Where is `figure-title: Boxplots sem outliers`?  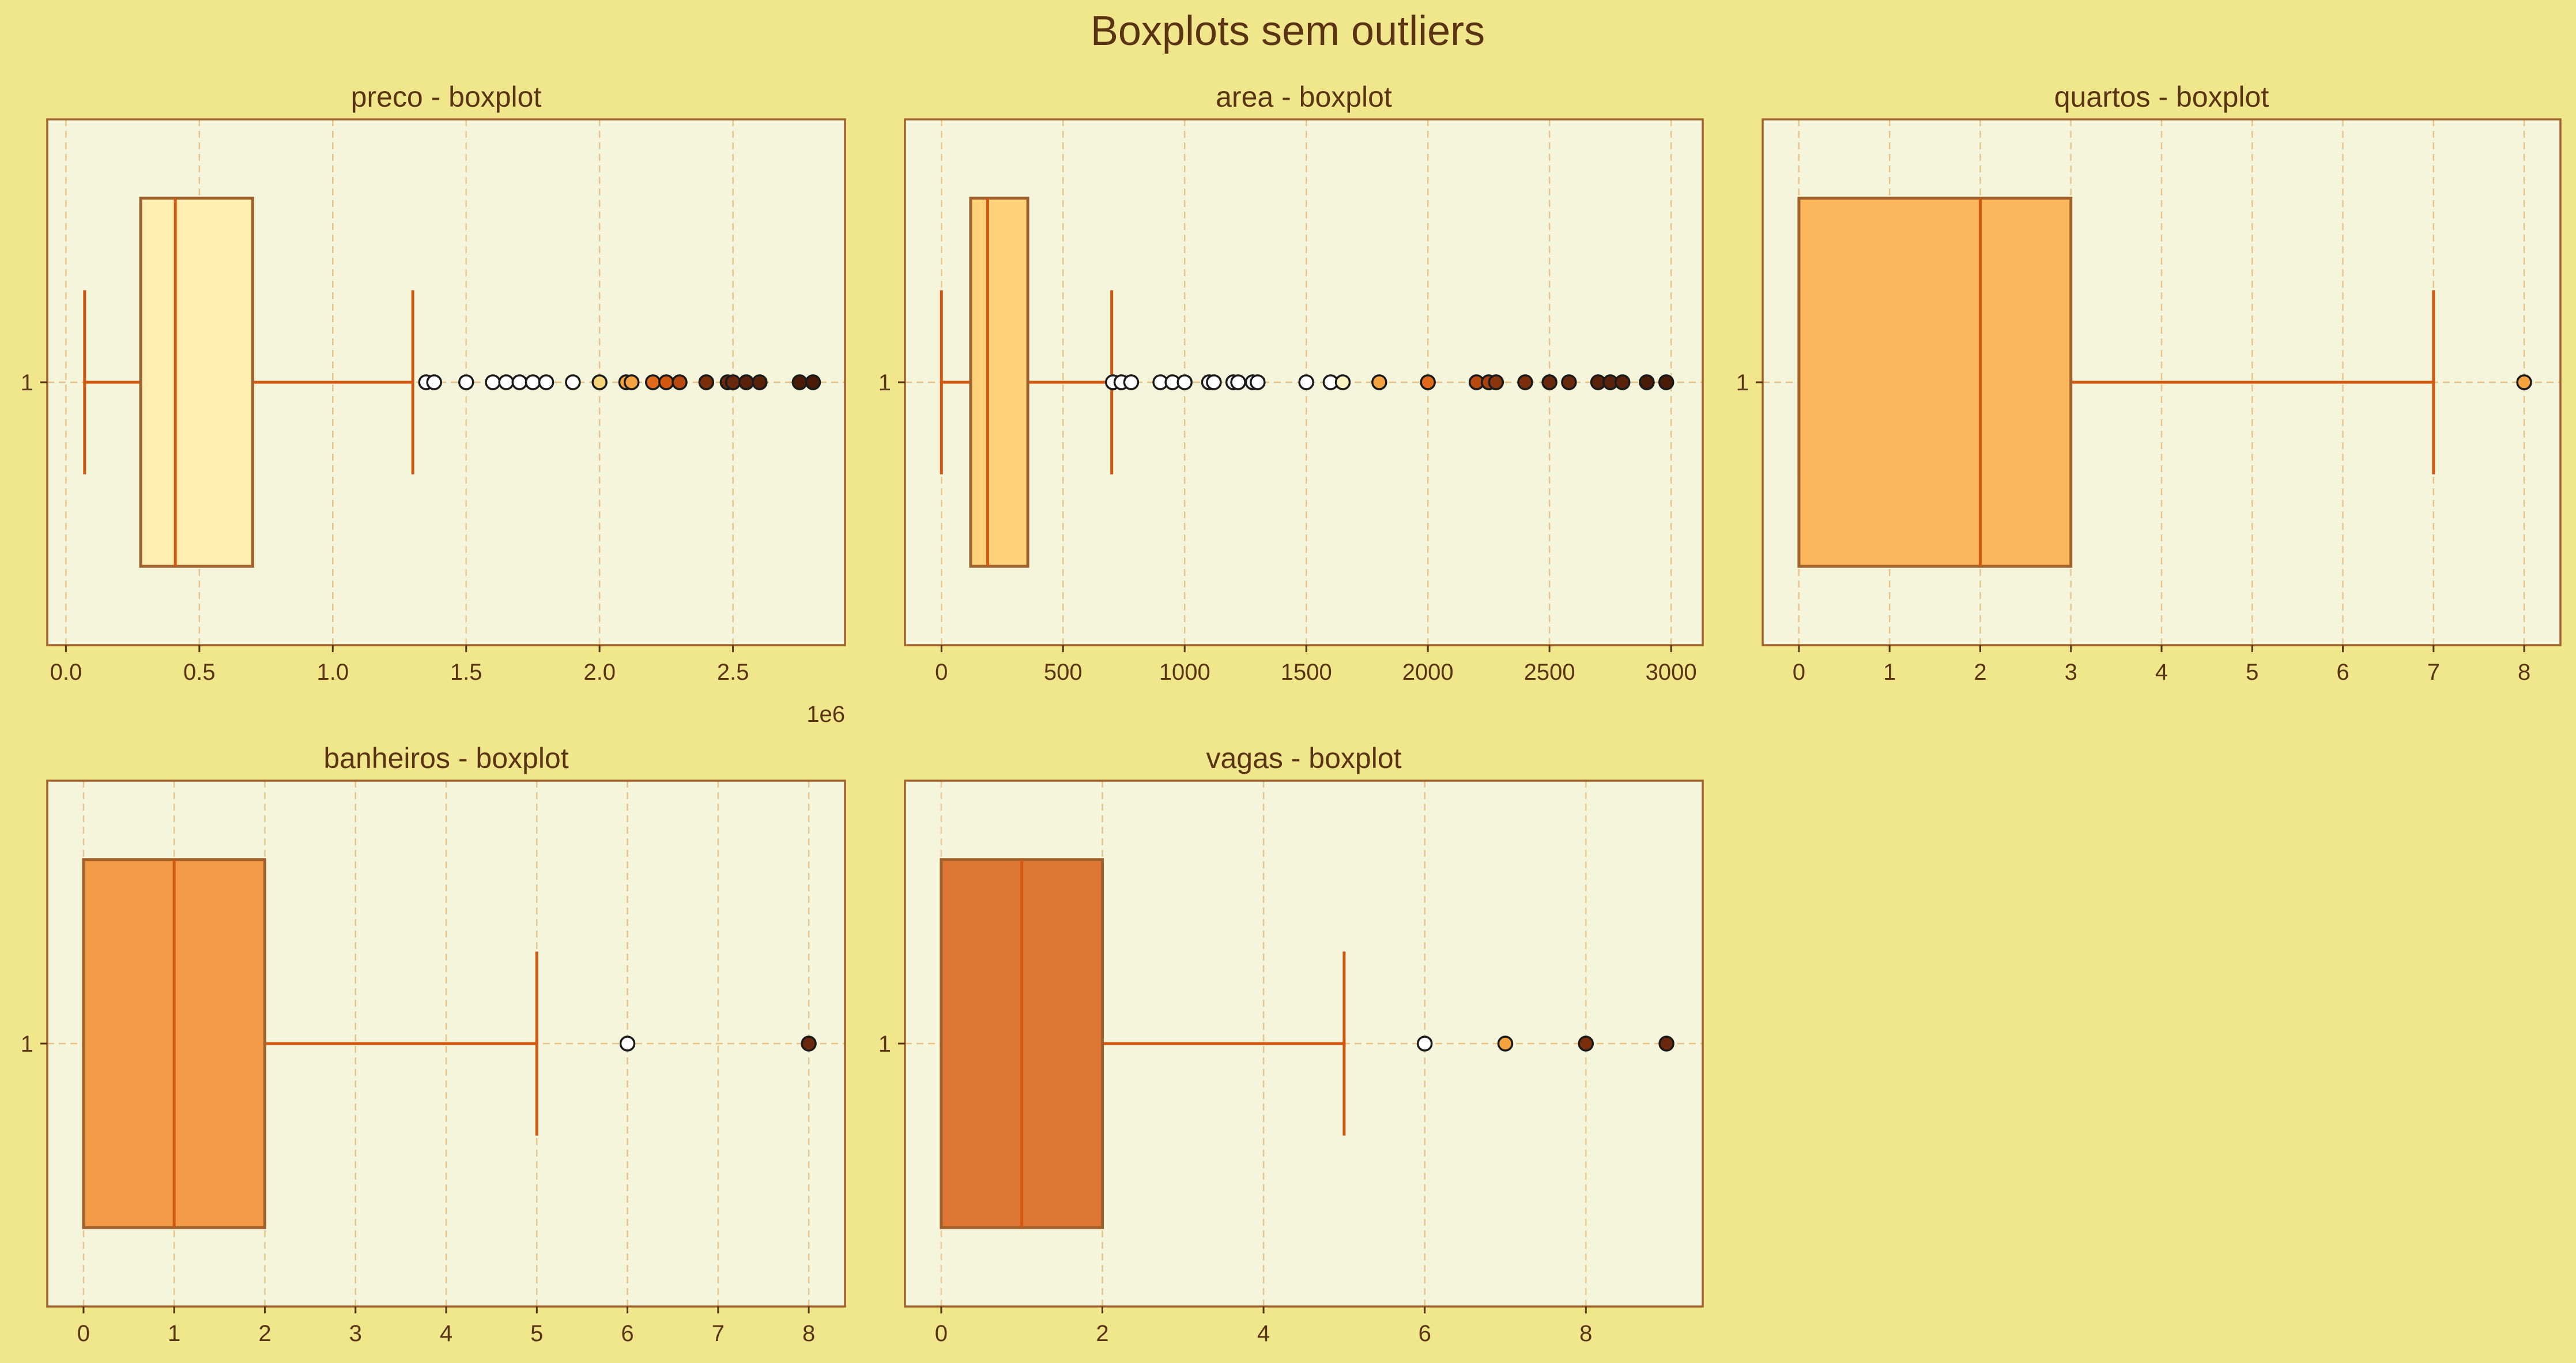 figure-title: Boxplots sem outliers is located at coordinates (1288, 31).